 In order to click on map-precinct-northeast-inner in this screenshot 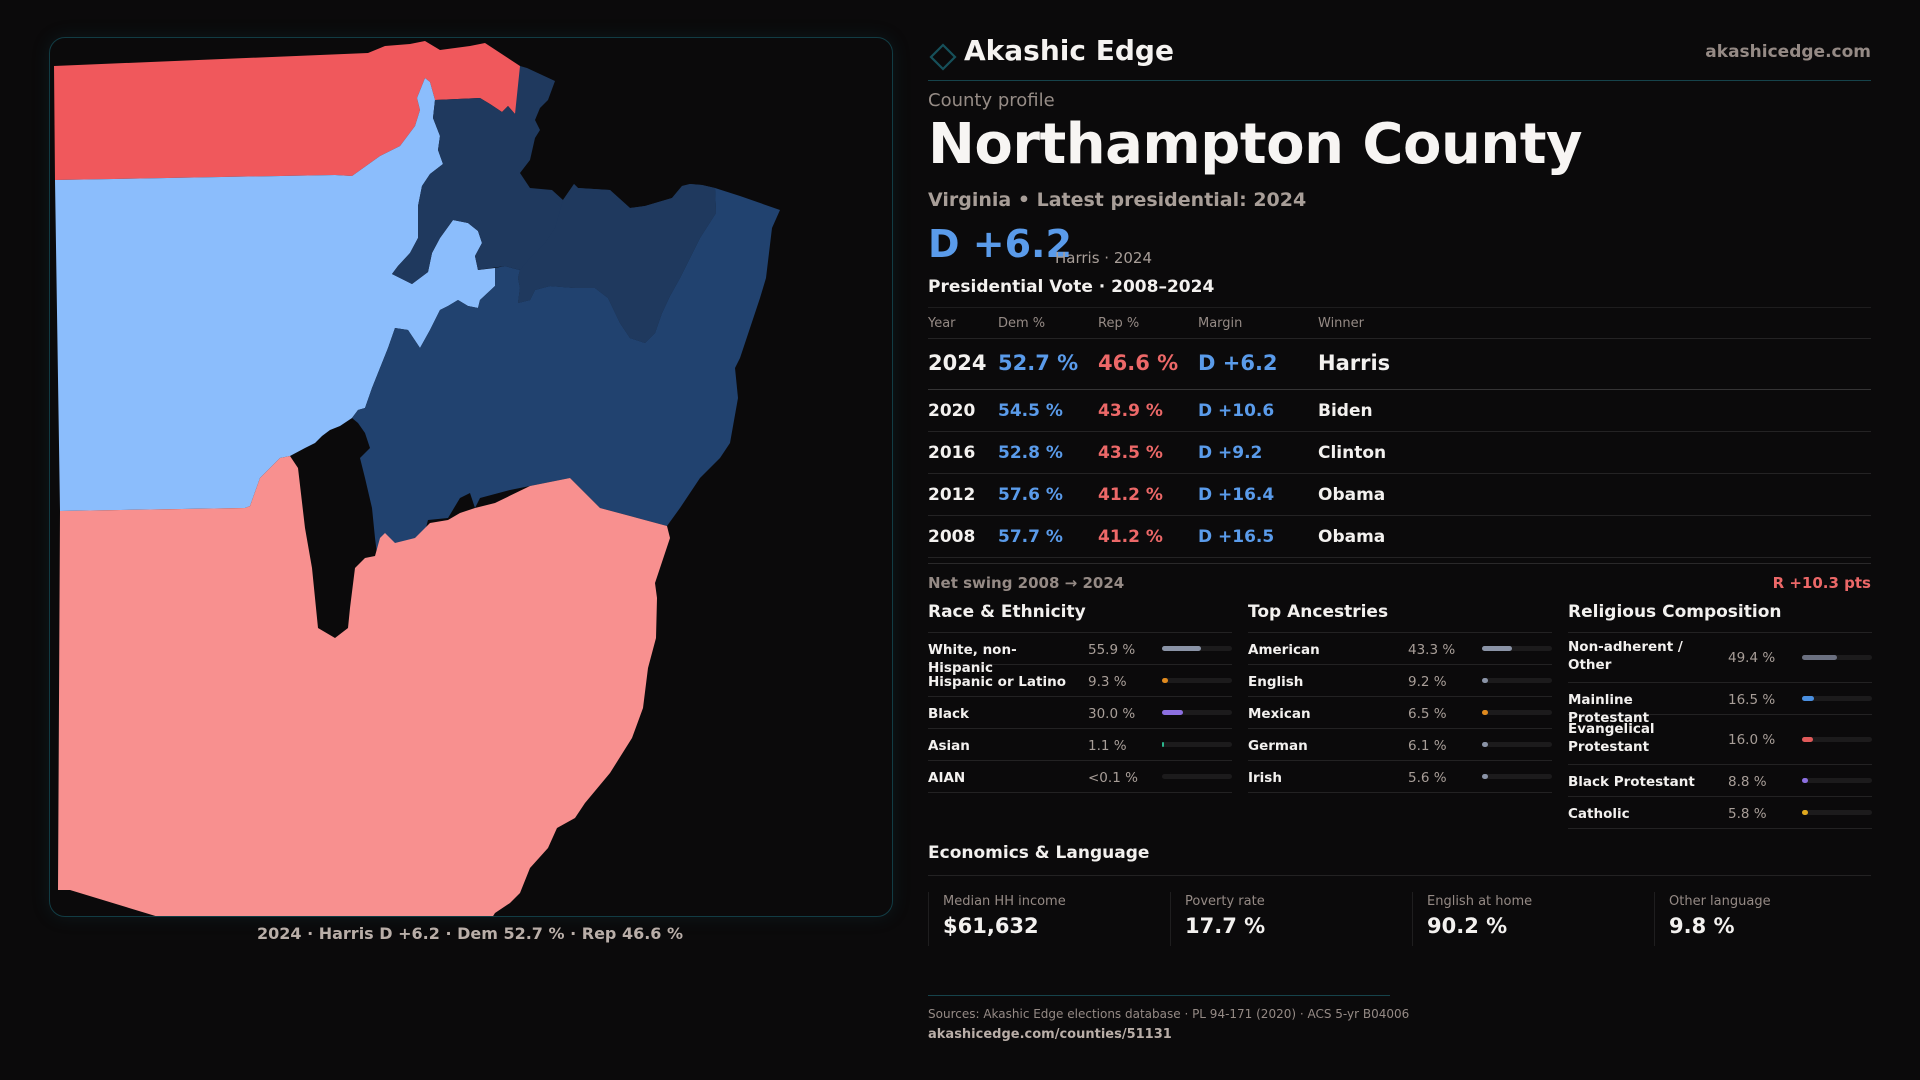, I will do `click(617, 263)`.